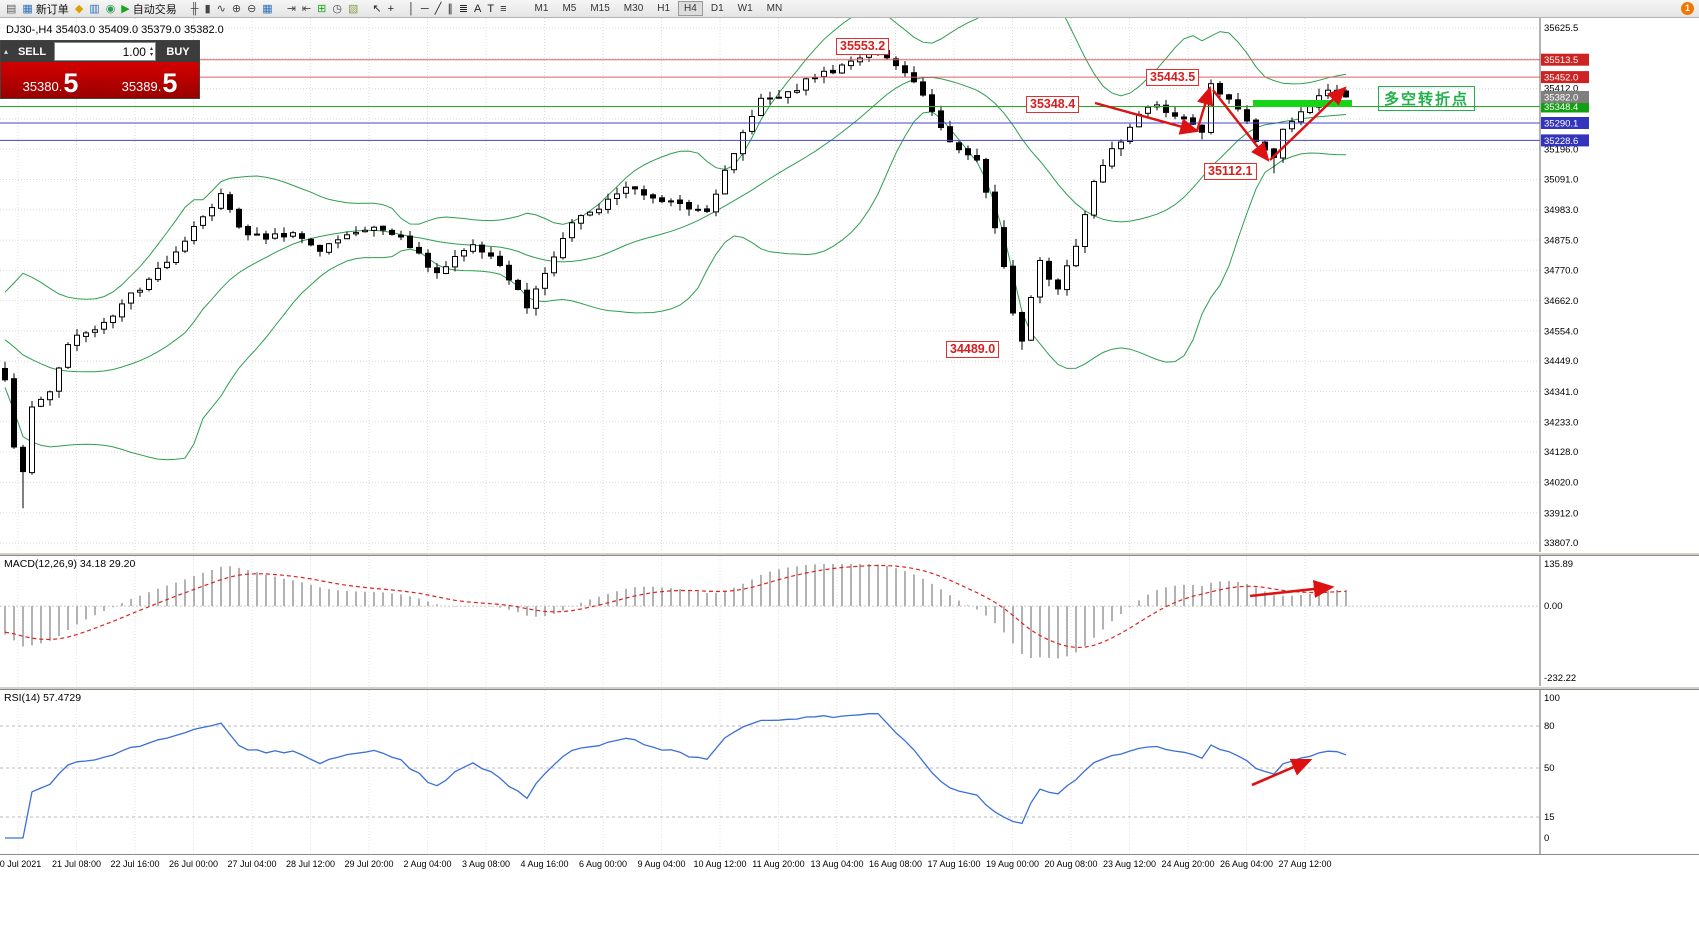  What do you see at coordinates (1558, 564) in the screenshot?
I see `svg-text: 135.89` at bounding box center [1558, 564].